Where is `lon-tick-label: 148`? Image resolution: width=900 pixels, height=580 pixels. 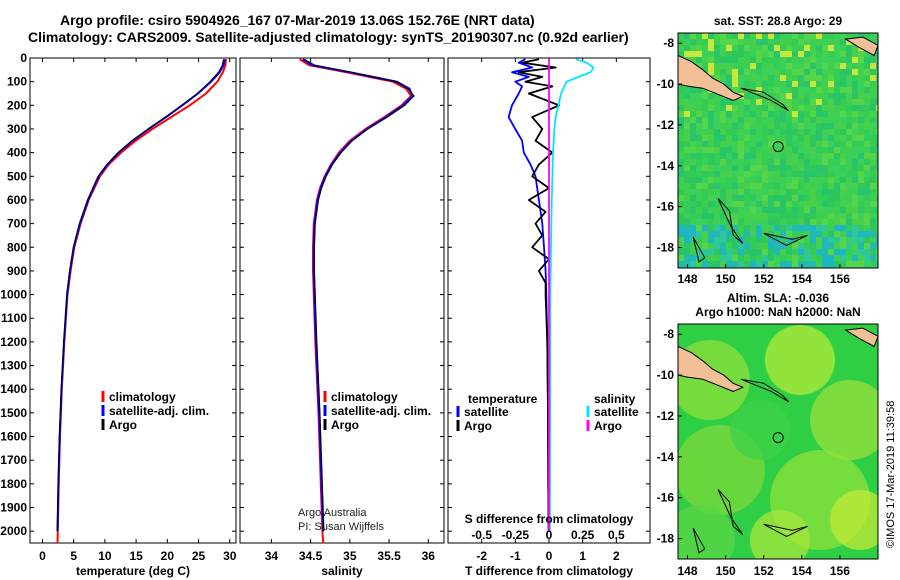
lon-tick-label: 148 is located at coordinates (688, 571).